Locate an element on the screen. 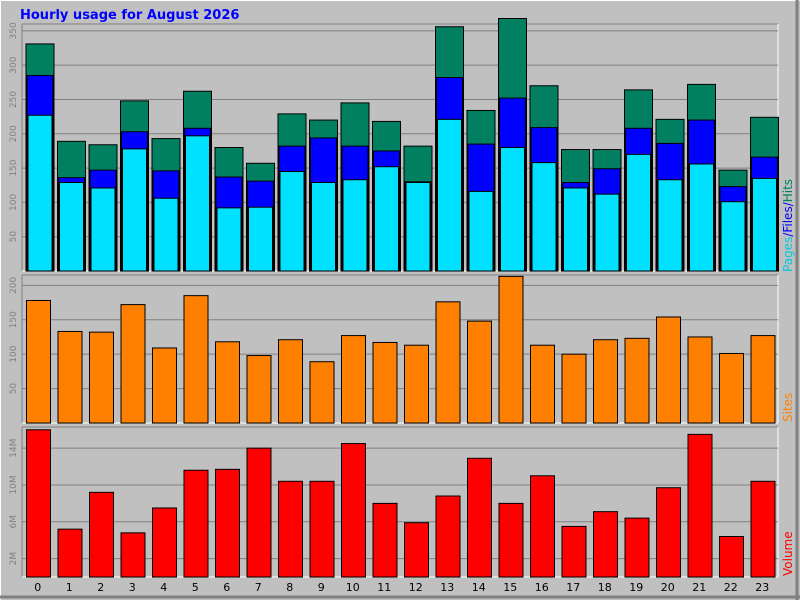  x-tick-label: 15 is located at coordinates (510, 587).